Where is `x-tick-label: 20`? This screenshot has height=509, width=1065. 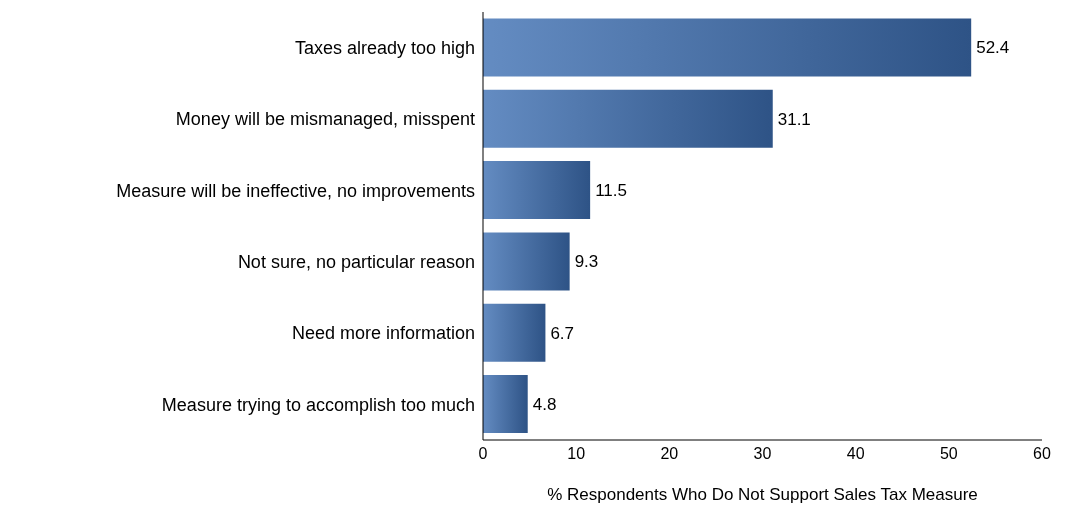 x-tick-label: 20 is located at coordinates (669, 454).